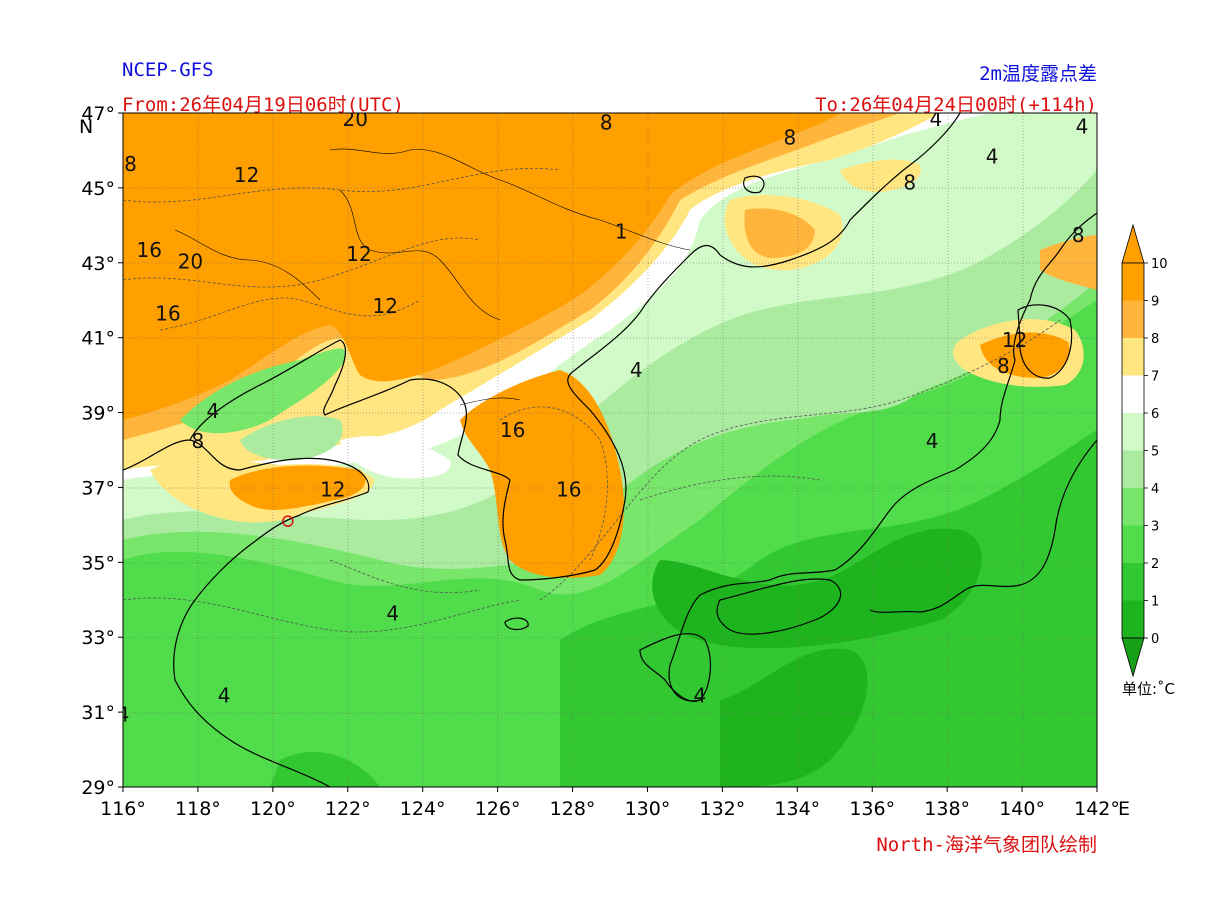 The image size is (1218, 900). I want to click on lat-tick-label: 37°, so click(98, 488).